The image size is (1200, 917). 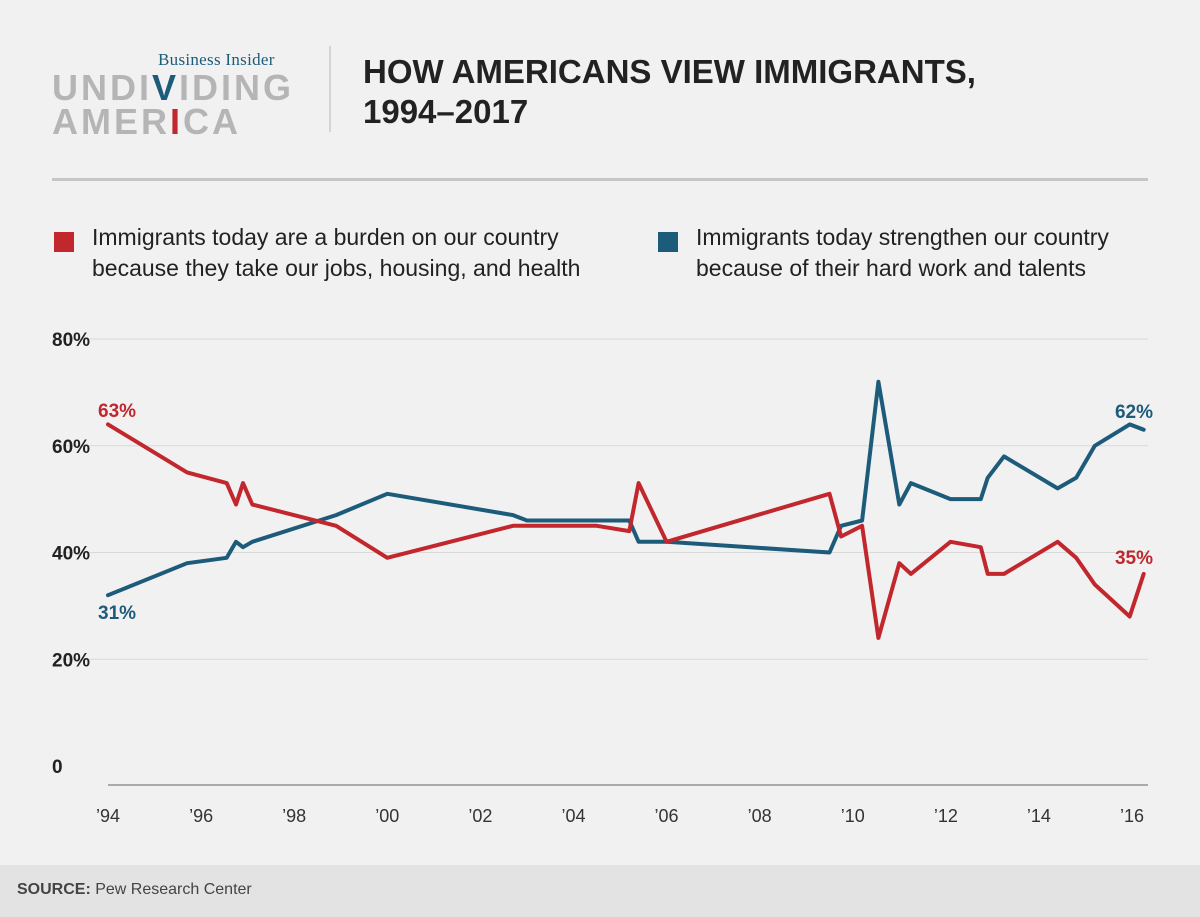 I want to click on logo-line-1: UNDIVIDING, so click(x=173, y=87).